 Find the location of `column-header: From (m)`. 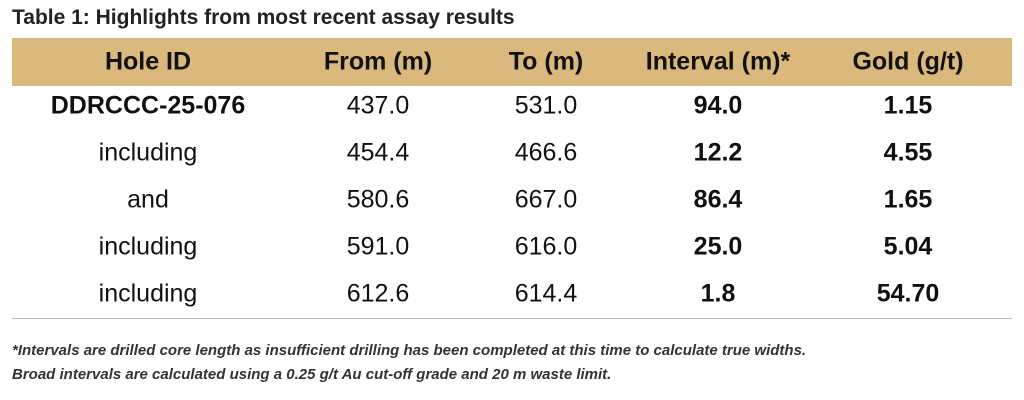

column-header: From (m) is located at coordinates (378, 61).